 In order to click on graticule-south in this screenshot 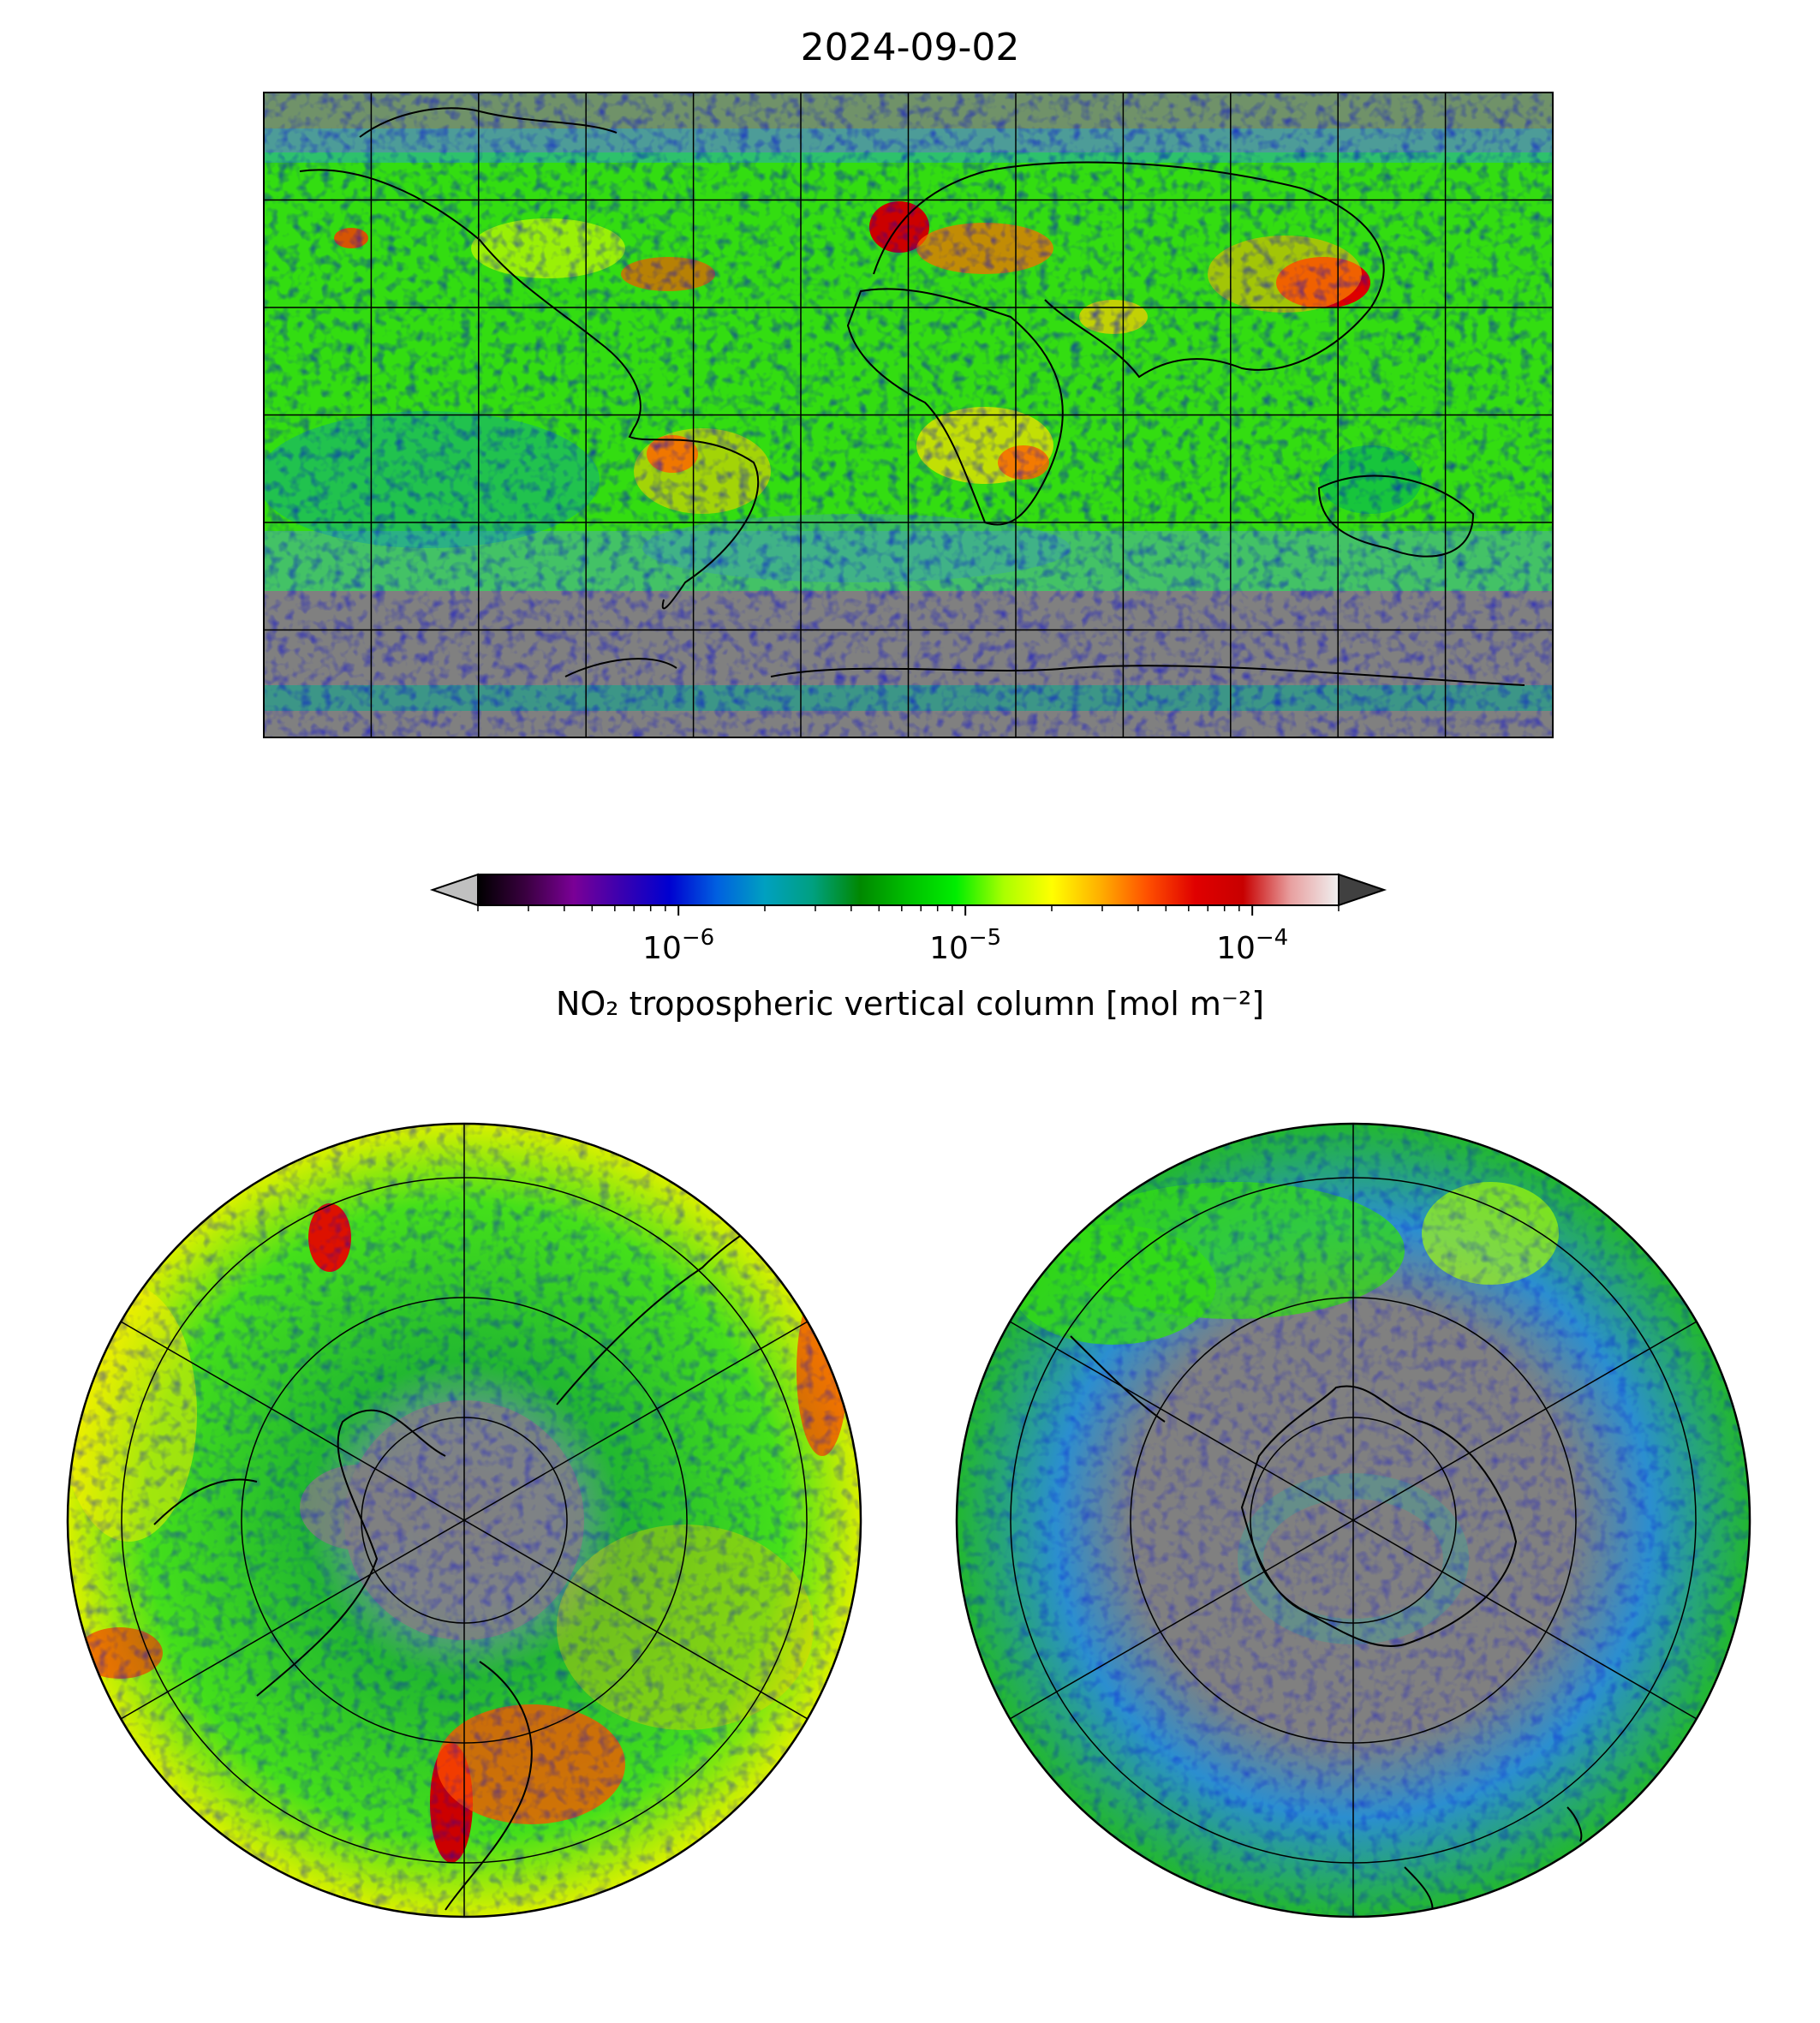, I will do `click(1353, 1520)`.